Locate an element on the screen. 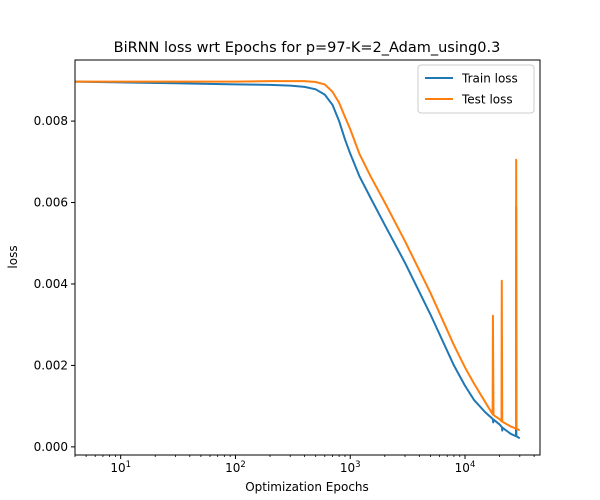 The height and width of the screenshot is (500, 600). y-tick-label: 0.000 is located at coordinates (51, 447).